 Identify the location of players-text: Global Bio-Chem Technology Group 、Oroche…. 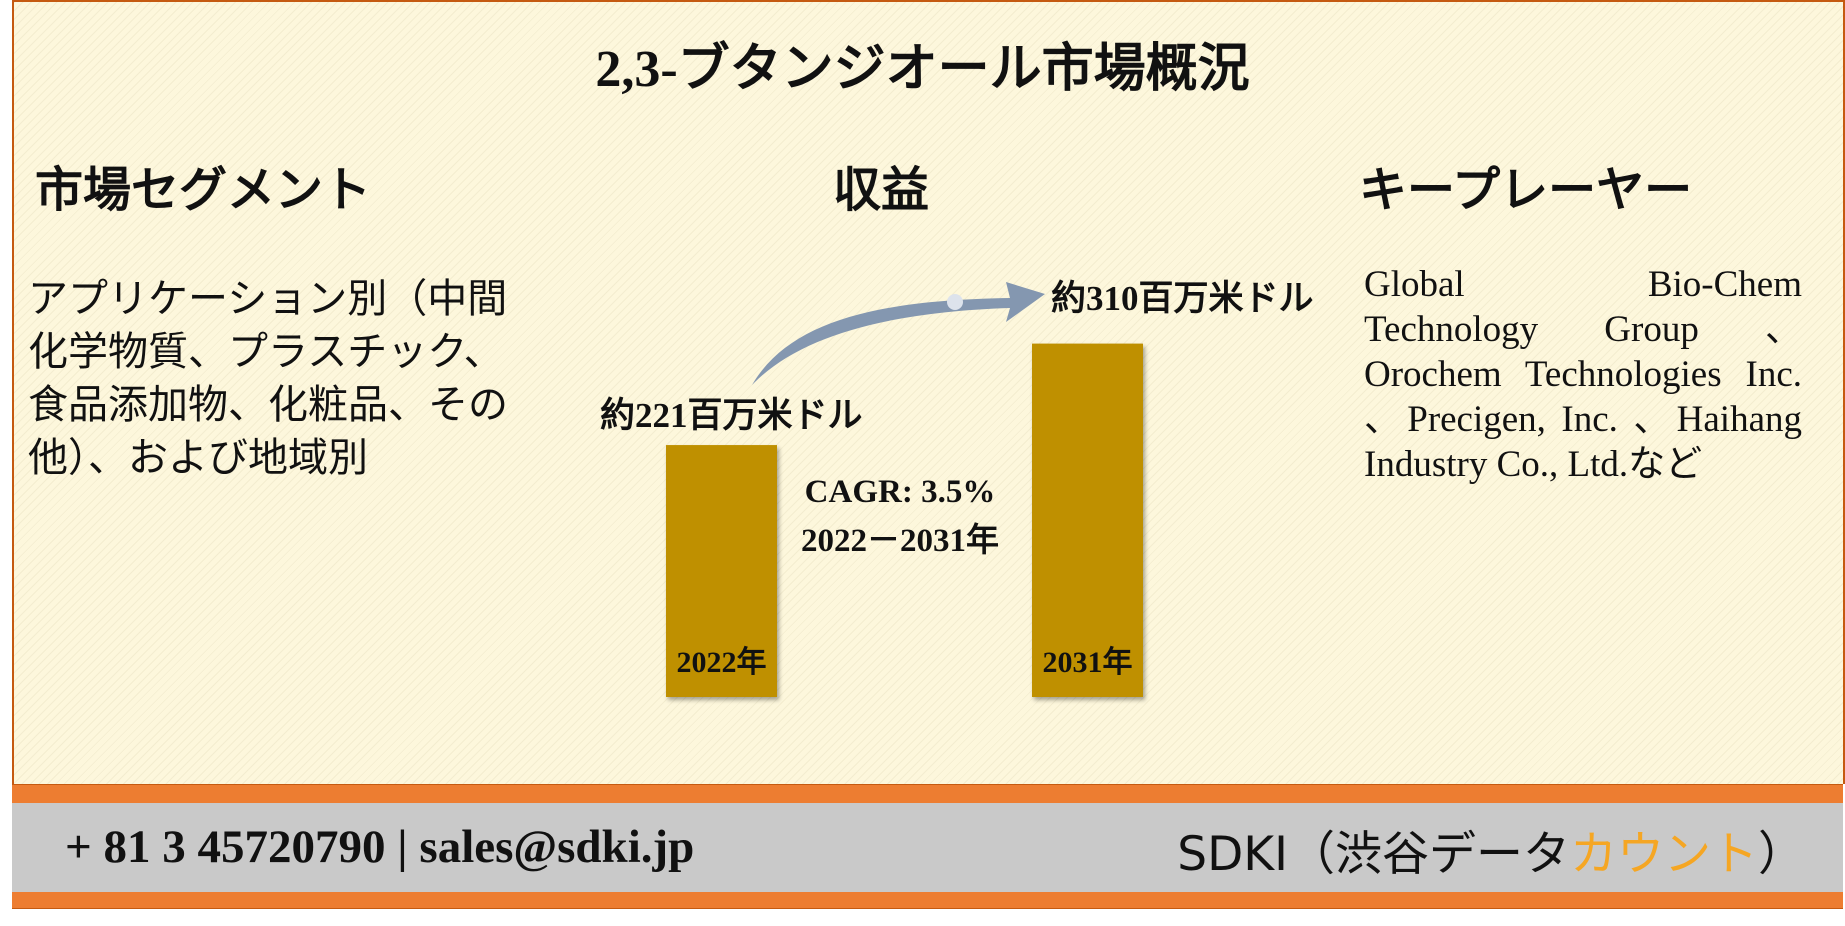
(1583, 374).